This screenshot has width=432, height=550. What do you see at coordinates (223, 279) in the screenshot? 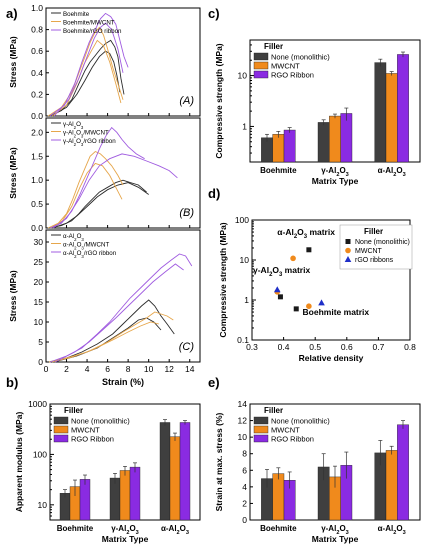
I see `y-axis-label: Compressive strength (MPa)` at bounding box center [223, 279].